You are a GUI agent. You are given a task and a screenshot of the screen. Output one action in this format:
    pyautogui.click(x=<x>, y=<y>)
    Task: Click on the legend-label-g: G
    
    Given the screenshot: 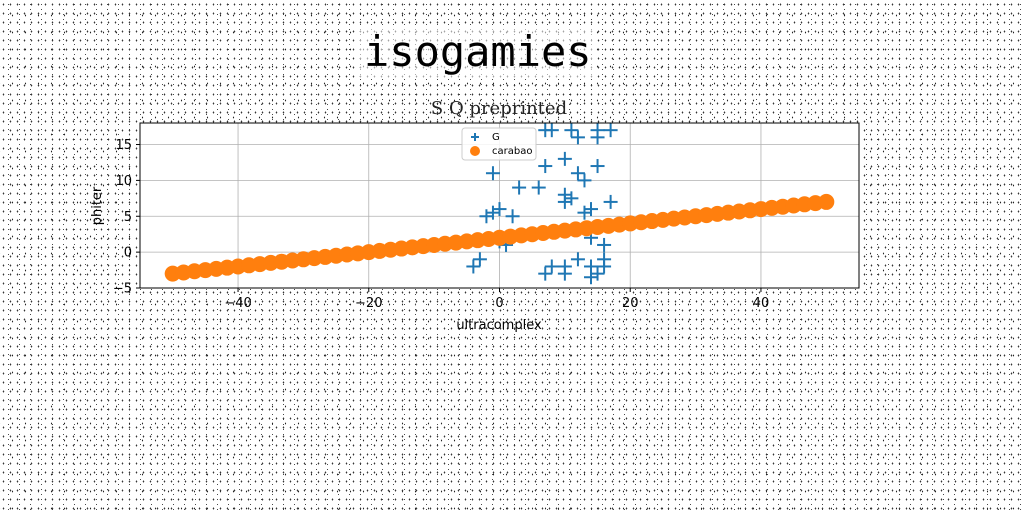 What is the action you would take?
    pyautogui.click(x=496, y=137)
    